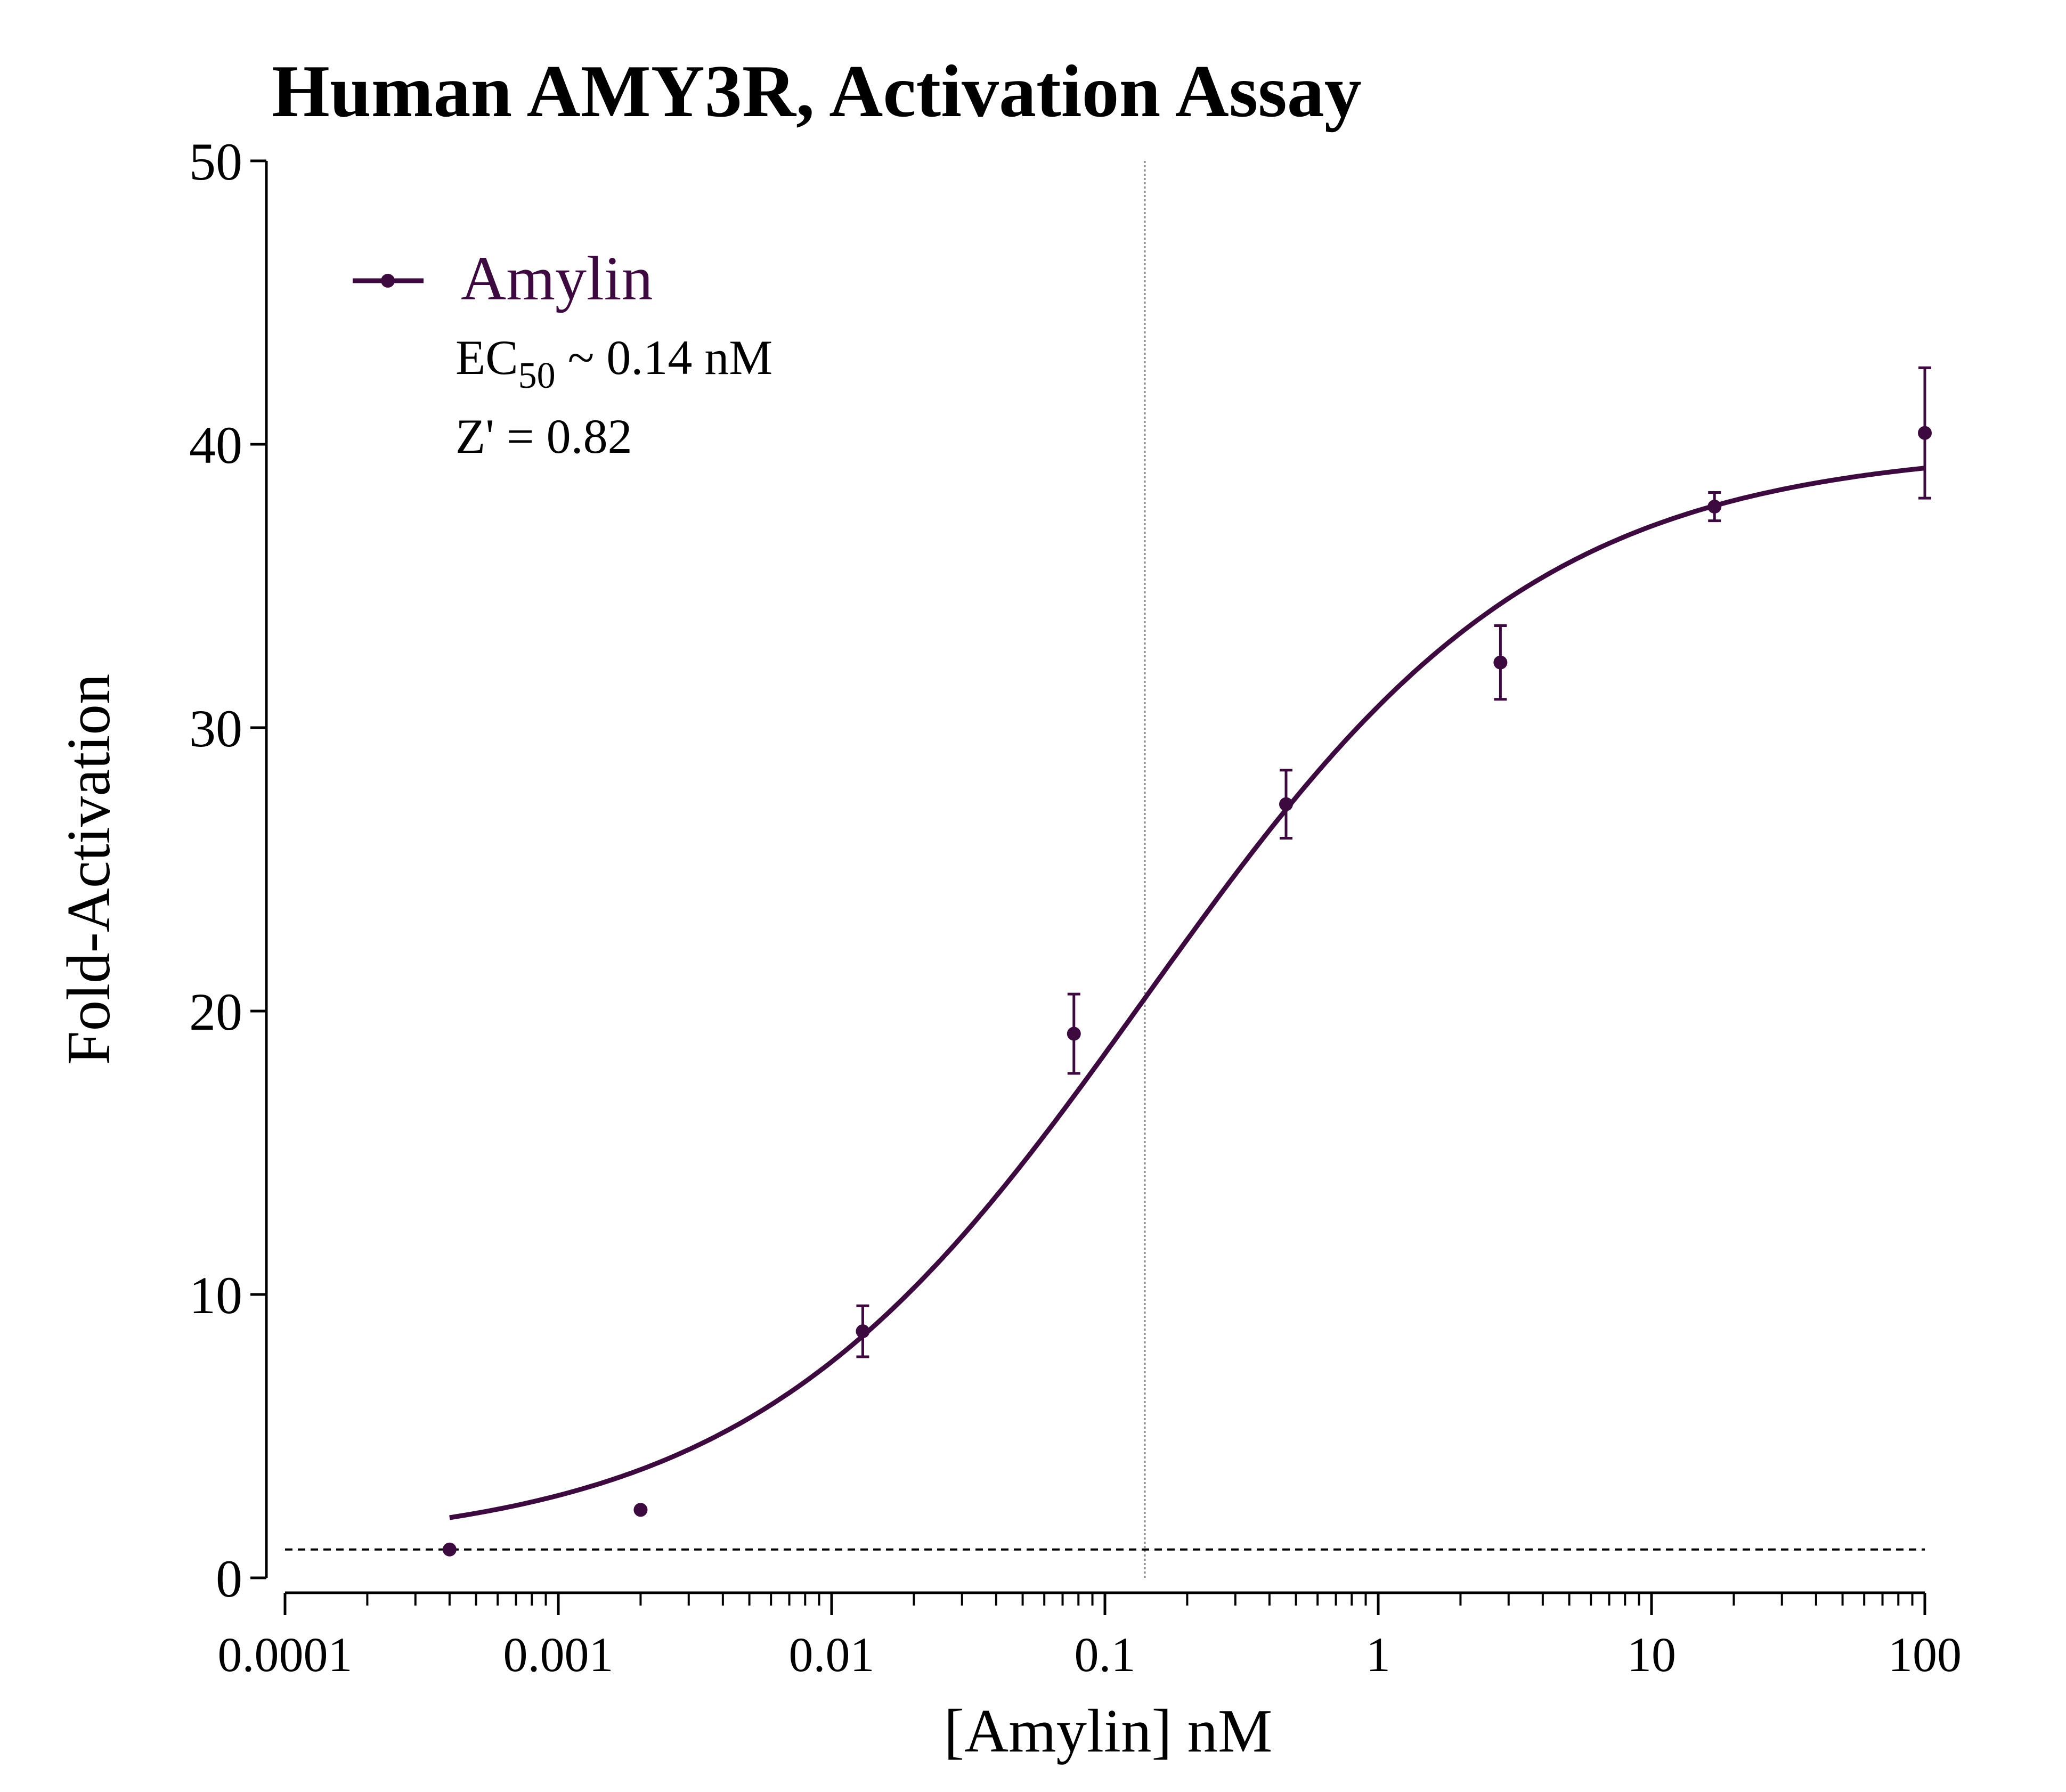 The height and width of the screenshot is (1792, 2066). I want to click on chart-title: Human AMY3R, Activation Assay, so click(817, 91).